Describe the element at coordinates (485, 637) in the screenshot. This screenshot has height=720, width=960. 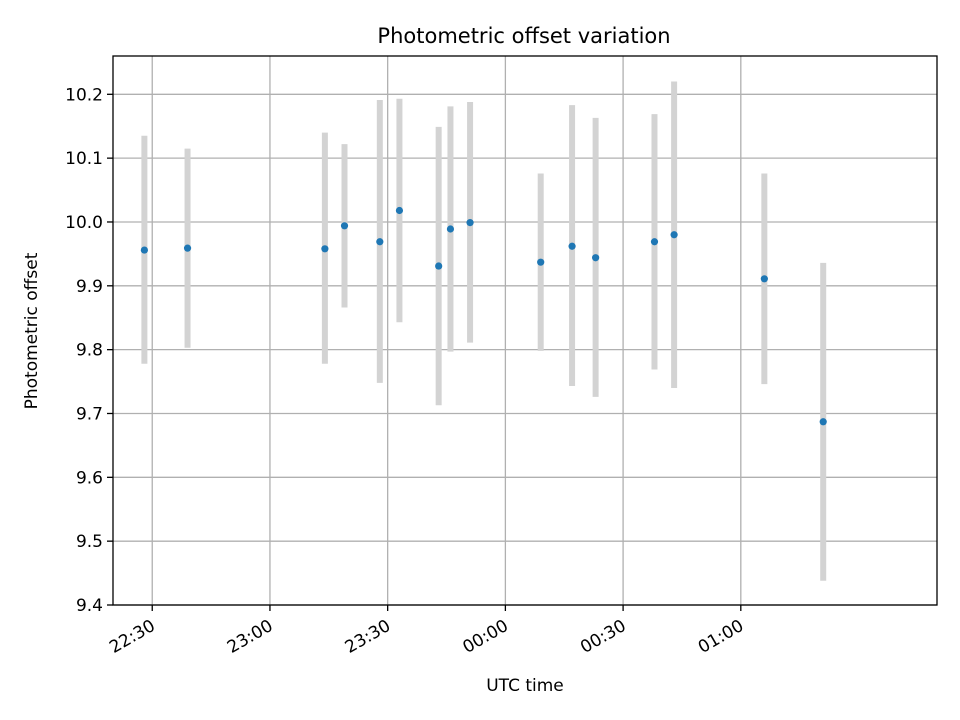
I see `x-tick-label: 00:00` at that location.